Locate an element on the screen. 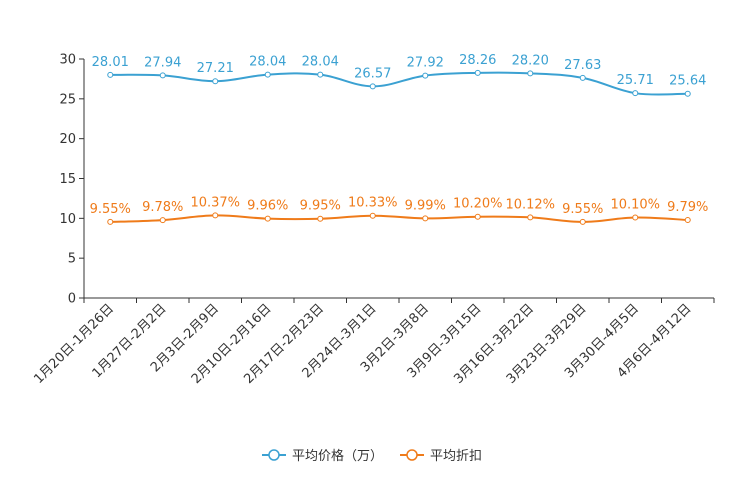 The height and width of the screenshot is (500, 744). data-label: 27.21 is located at coordinates (215, 68).